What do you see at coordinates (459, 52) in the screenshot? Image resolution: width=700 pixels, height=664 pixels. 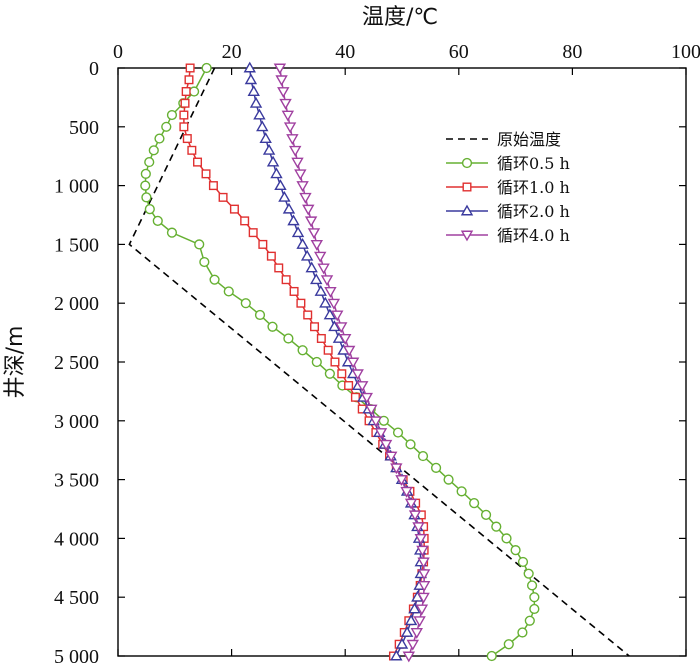 I see `x-tick-label: 60` at bounding box center [459, 52].